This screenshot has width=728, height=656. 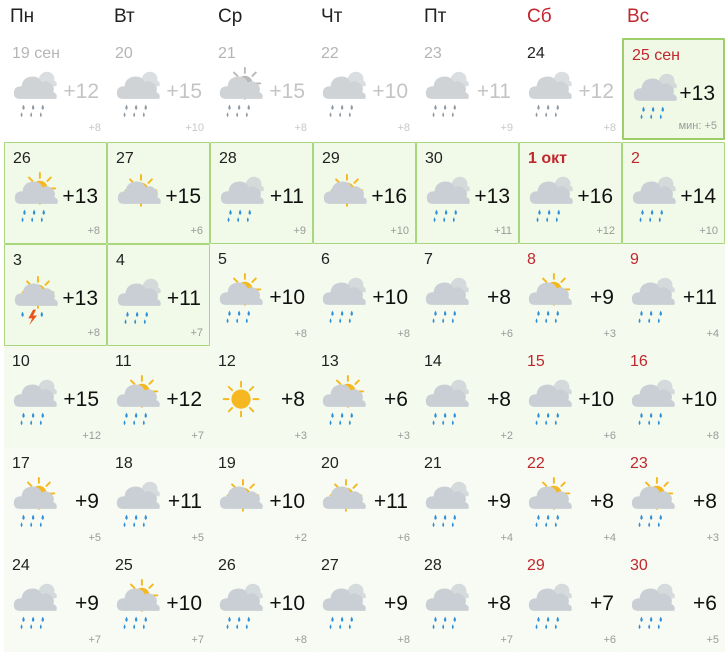 What do you see at coordinates (364, 193) in the screenshot?
I see `day-cell: 29 +16 +10` at bounding box center [364, 193].